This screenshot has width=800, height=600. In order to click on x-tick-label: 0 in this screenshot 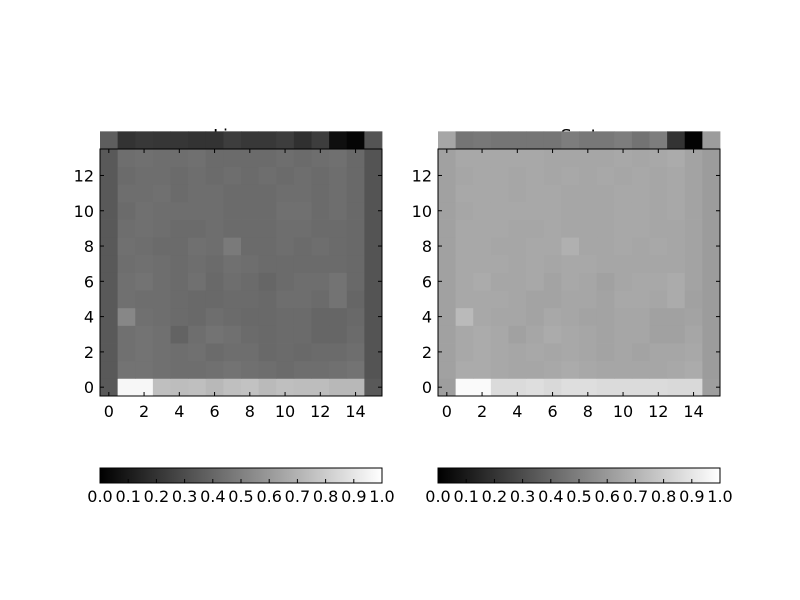, I will do `click(109, 411)`.